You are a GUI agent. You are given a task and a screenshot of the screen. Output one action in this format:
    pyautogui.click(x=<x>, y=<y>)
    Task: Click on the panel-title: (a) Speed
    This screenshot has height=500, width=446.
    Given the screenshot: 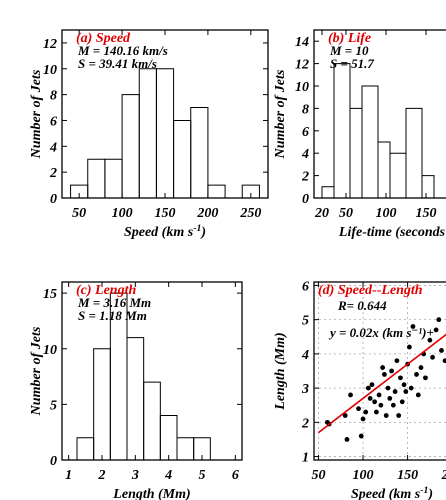 What is the action you would take?
    pyautogui.click(x=103, y=38)
    